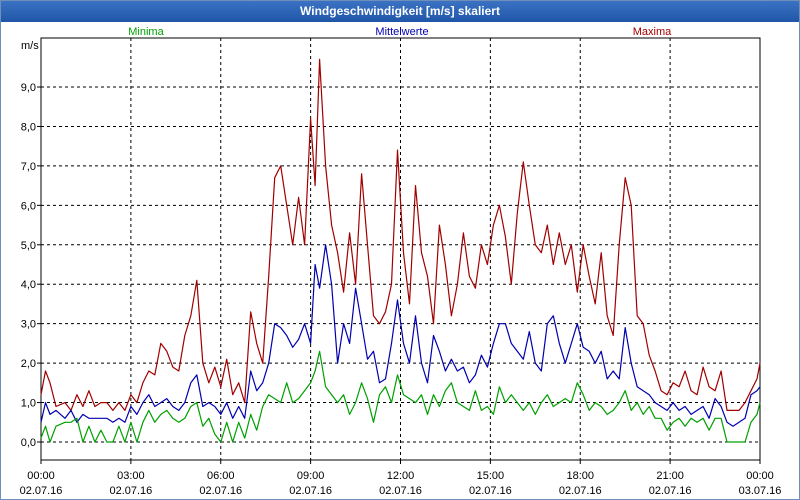 This screenshot has height=500, width=800. What do you see at coordinates (760, 491) in the screenshot?
I see `x-tick-date: 03.07.16` at bounding box center [760, 491].